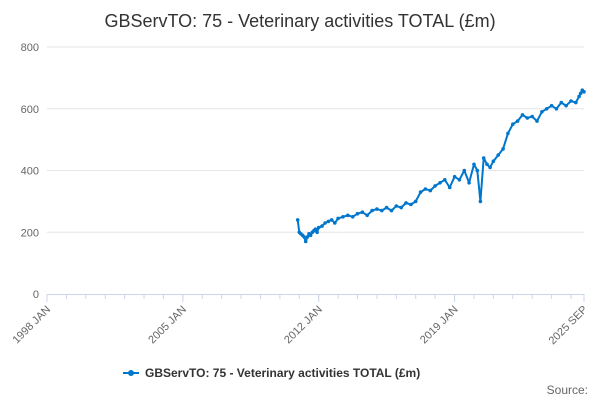 The image size is (600, 400). Describe the element at coordinates (567, 390) in the screenshot. I see `source-label: Source:` at that location.